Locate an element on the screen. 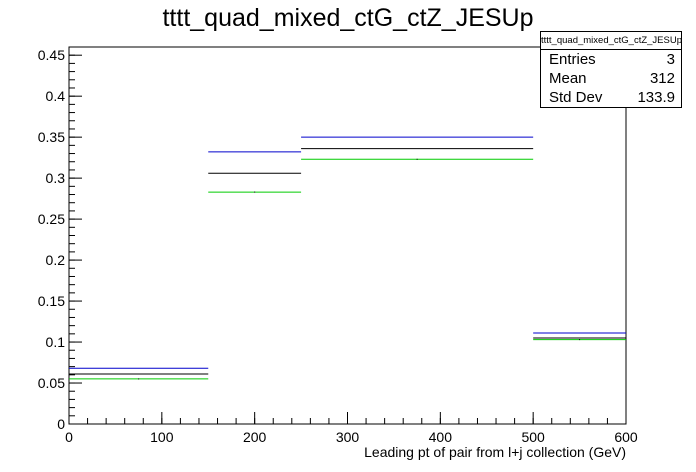 This screenshot has width=696, height=472. stats-std-value: 133.9 is located at coordinates (656, 97).